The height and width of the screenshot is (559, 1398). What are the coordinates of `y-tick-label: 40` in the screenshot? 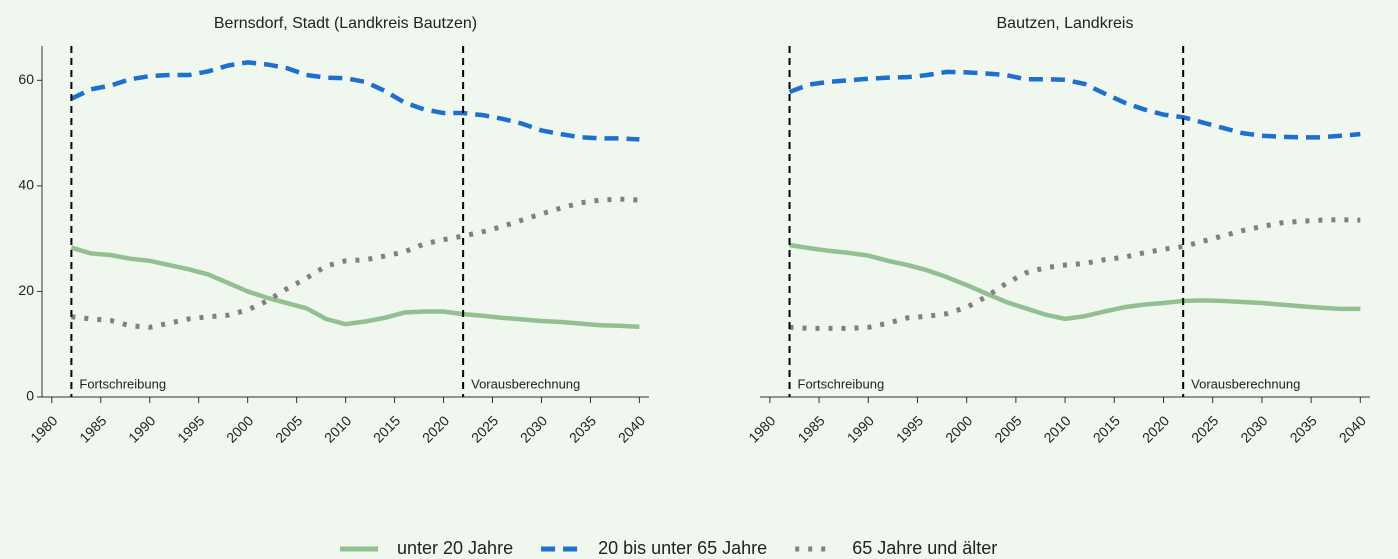 It's located at (26, 185).